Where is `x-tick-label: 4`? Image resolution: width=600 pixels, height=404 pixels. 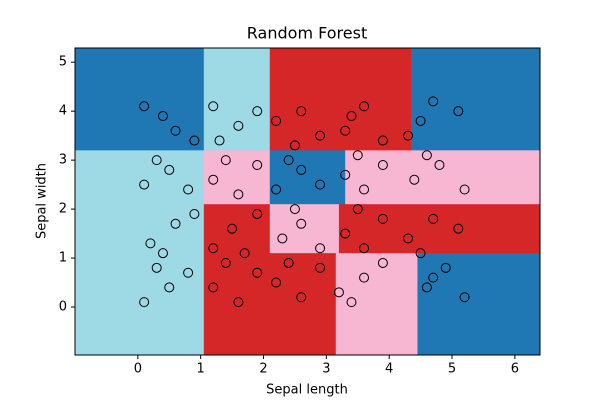 x-tick-label: 4 is located at coordinates (389, 369).